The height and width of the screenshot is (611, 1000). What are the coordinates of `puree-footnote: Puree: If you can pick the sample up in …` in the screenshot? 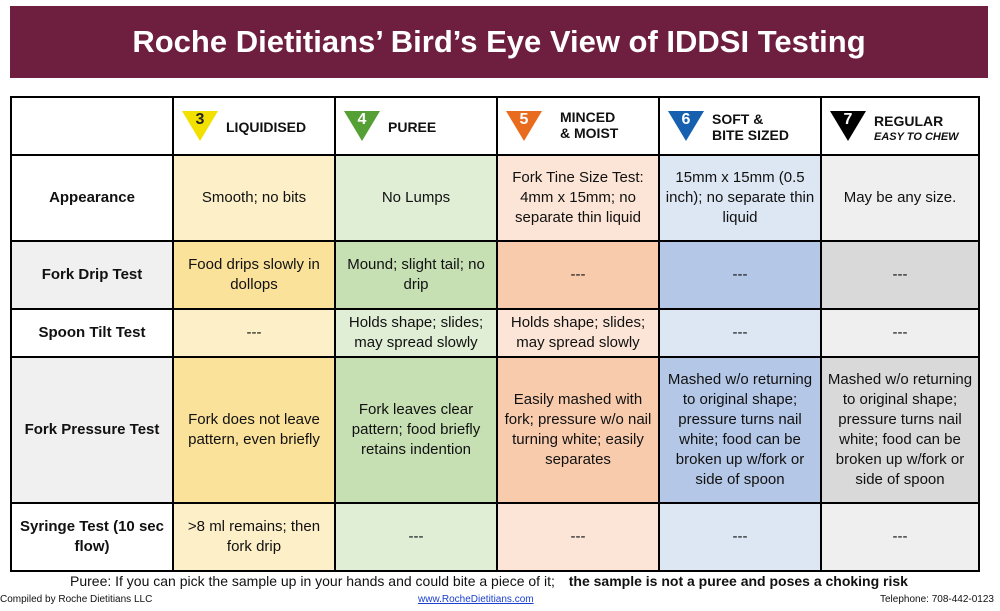 It's located at (489, 581).